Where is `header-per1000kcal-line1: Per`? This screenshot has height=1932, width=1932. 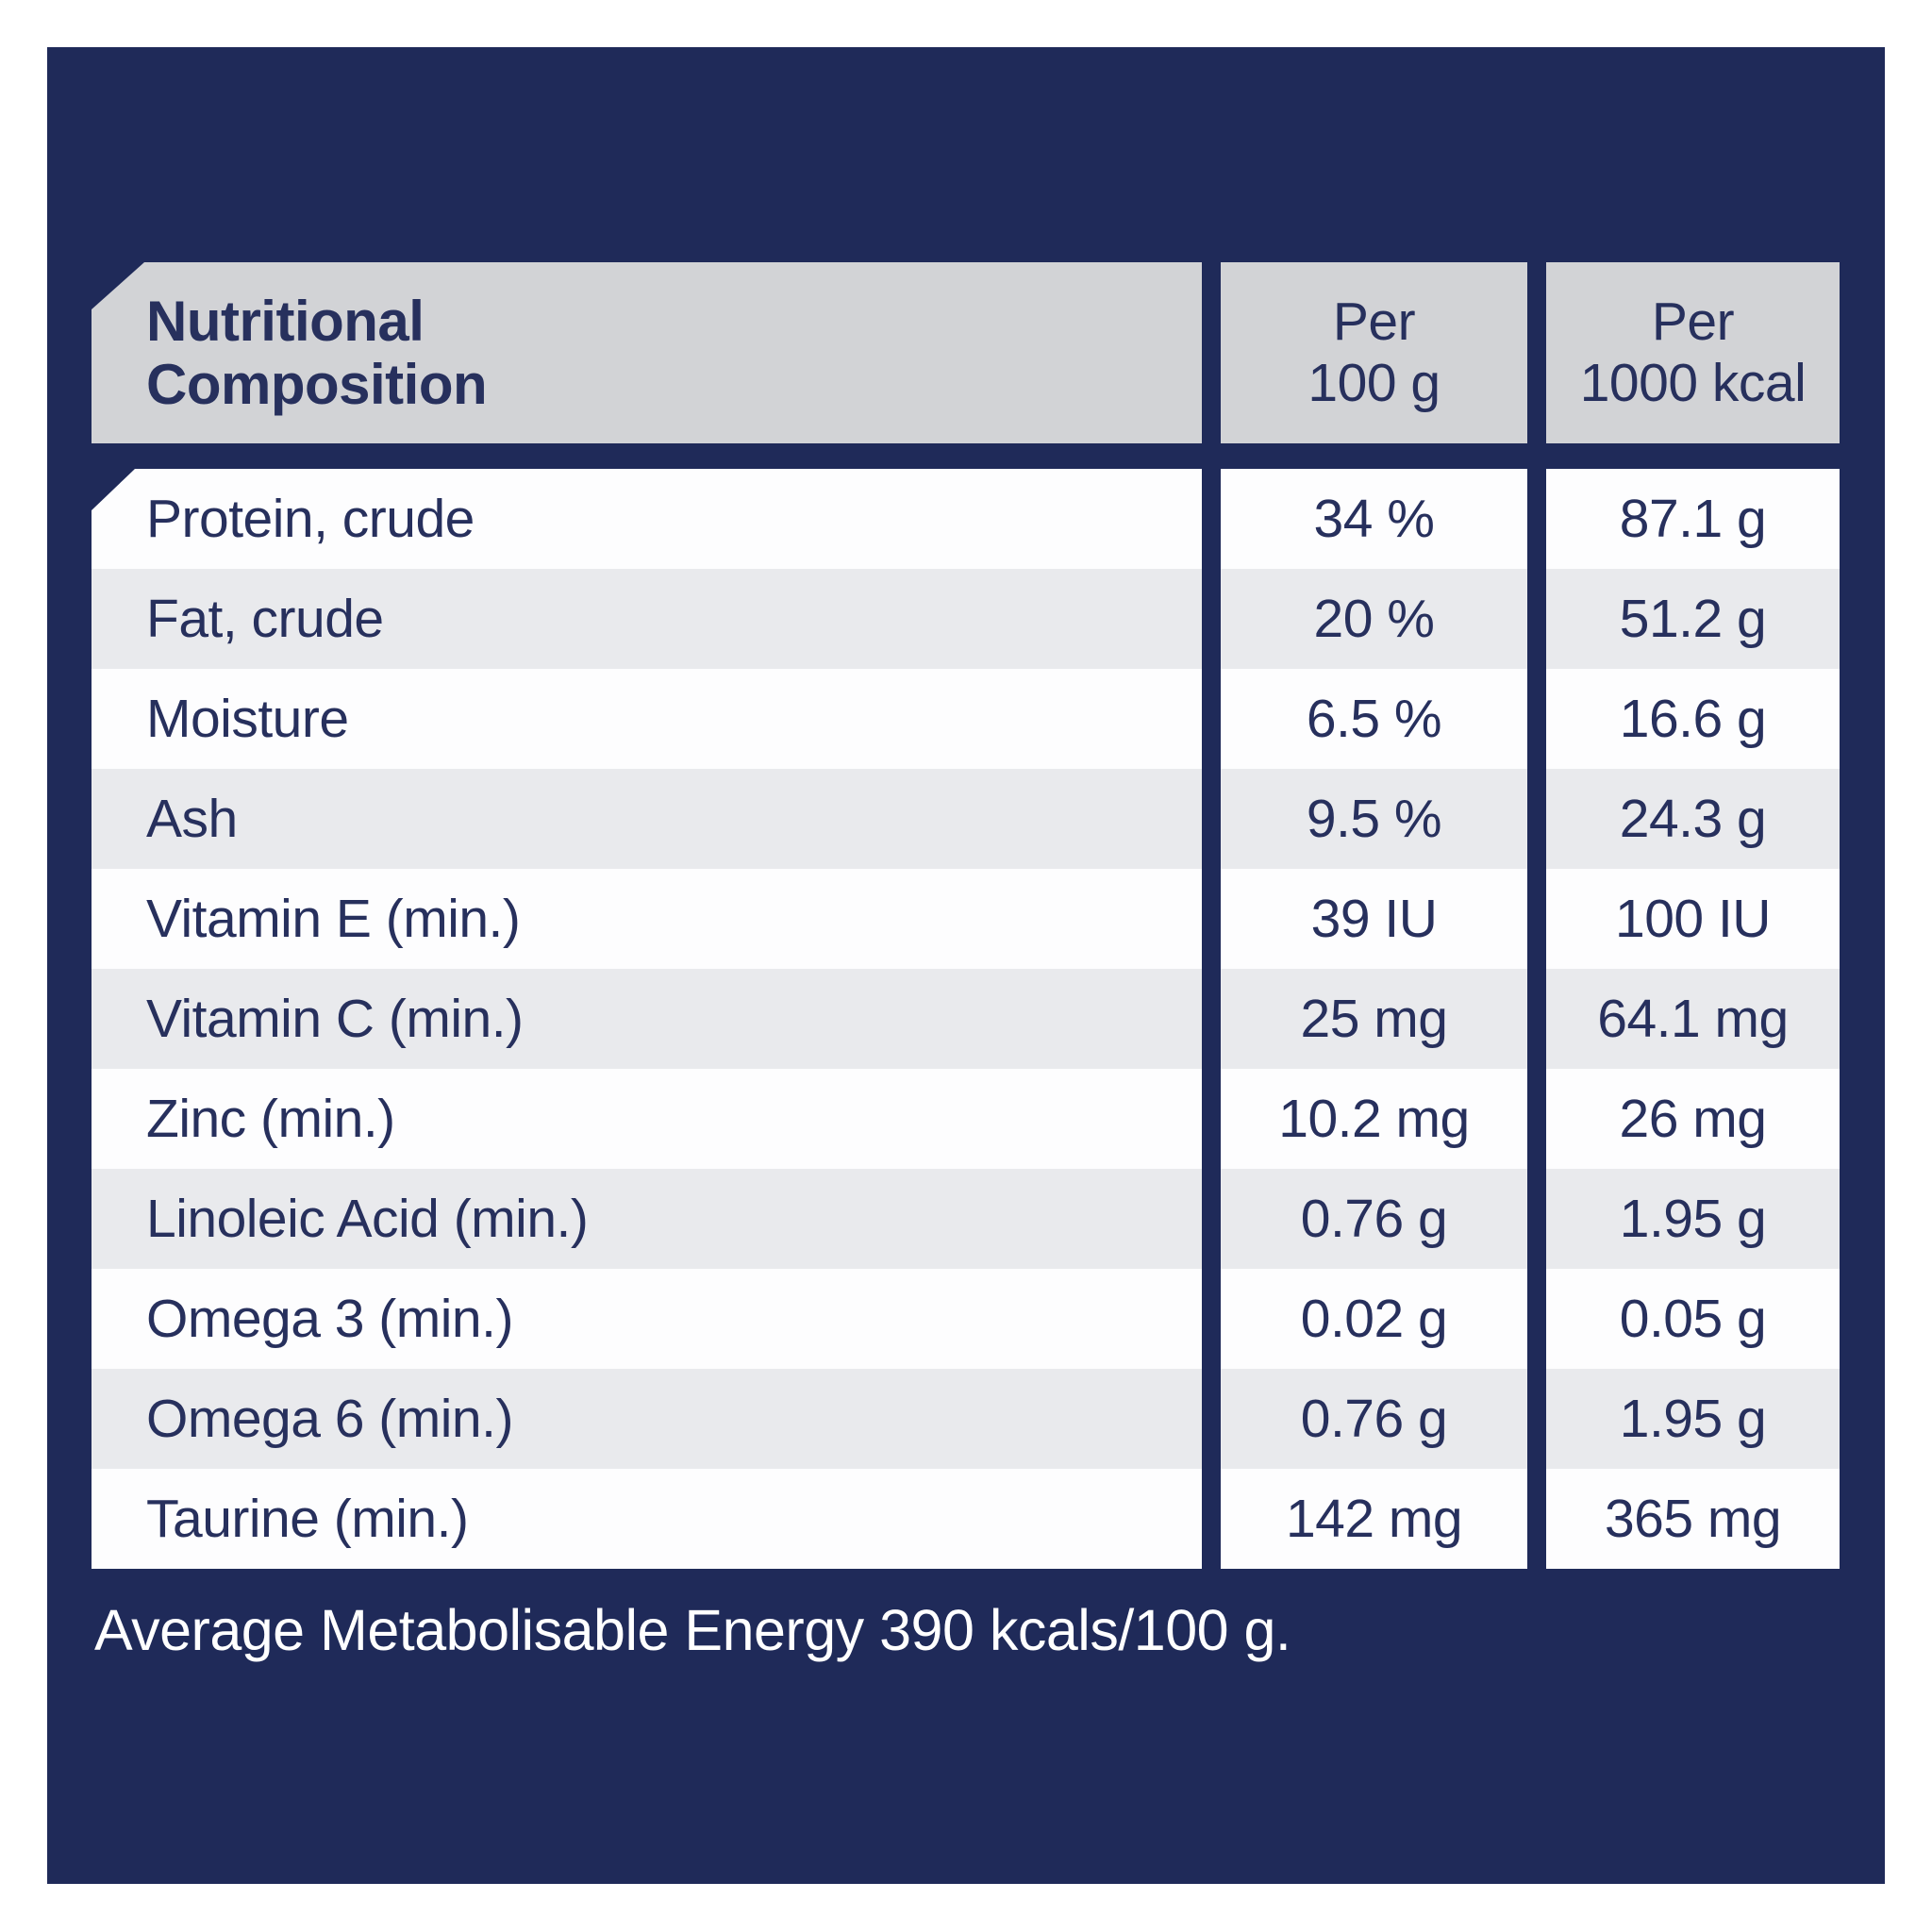
header-per1000kcal-line1: Per is located at coordinates (1693, 321).